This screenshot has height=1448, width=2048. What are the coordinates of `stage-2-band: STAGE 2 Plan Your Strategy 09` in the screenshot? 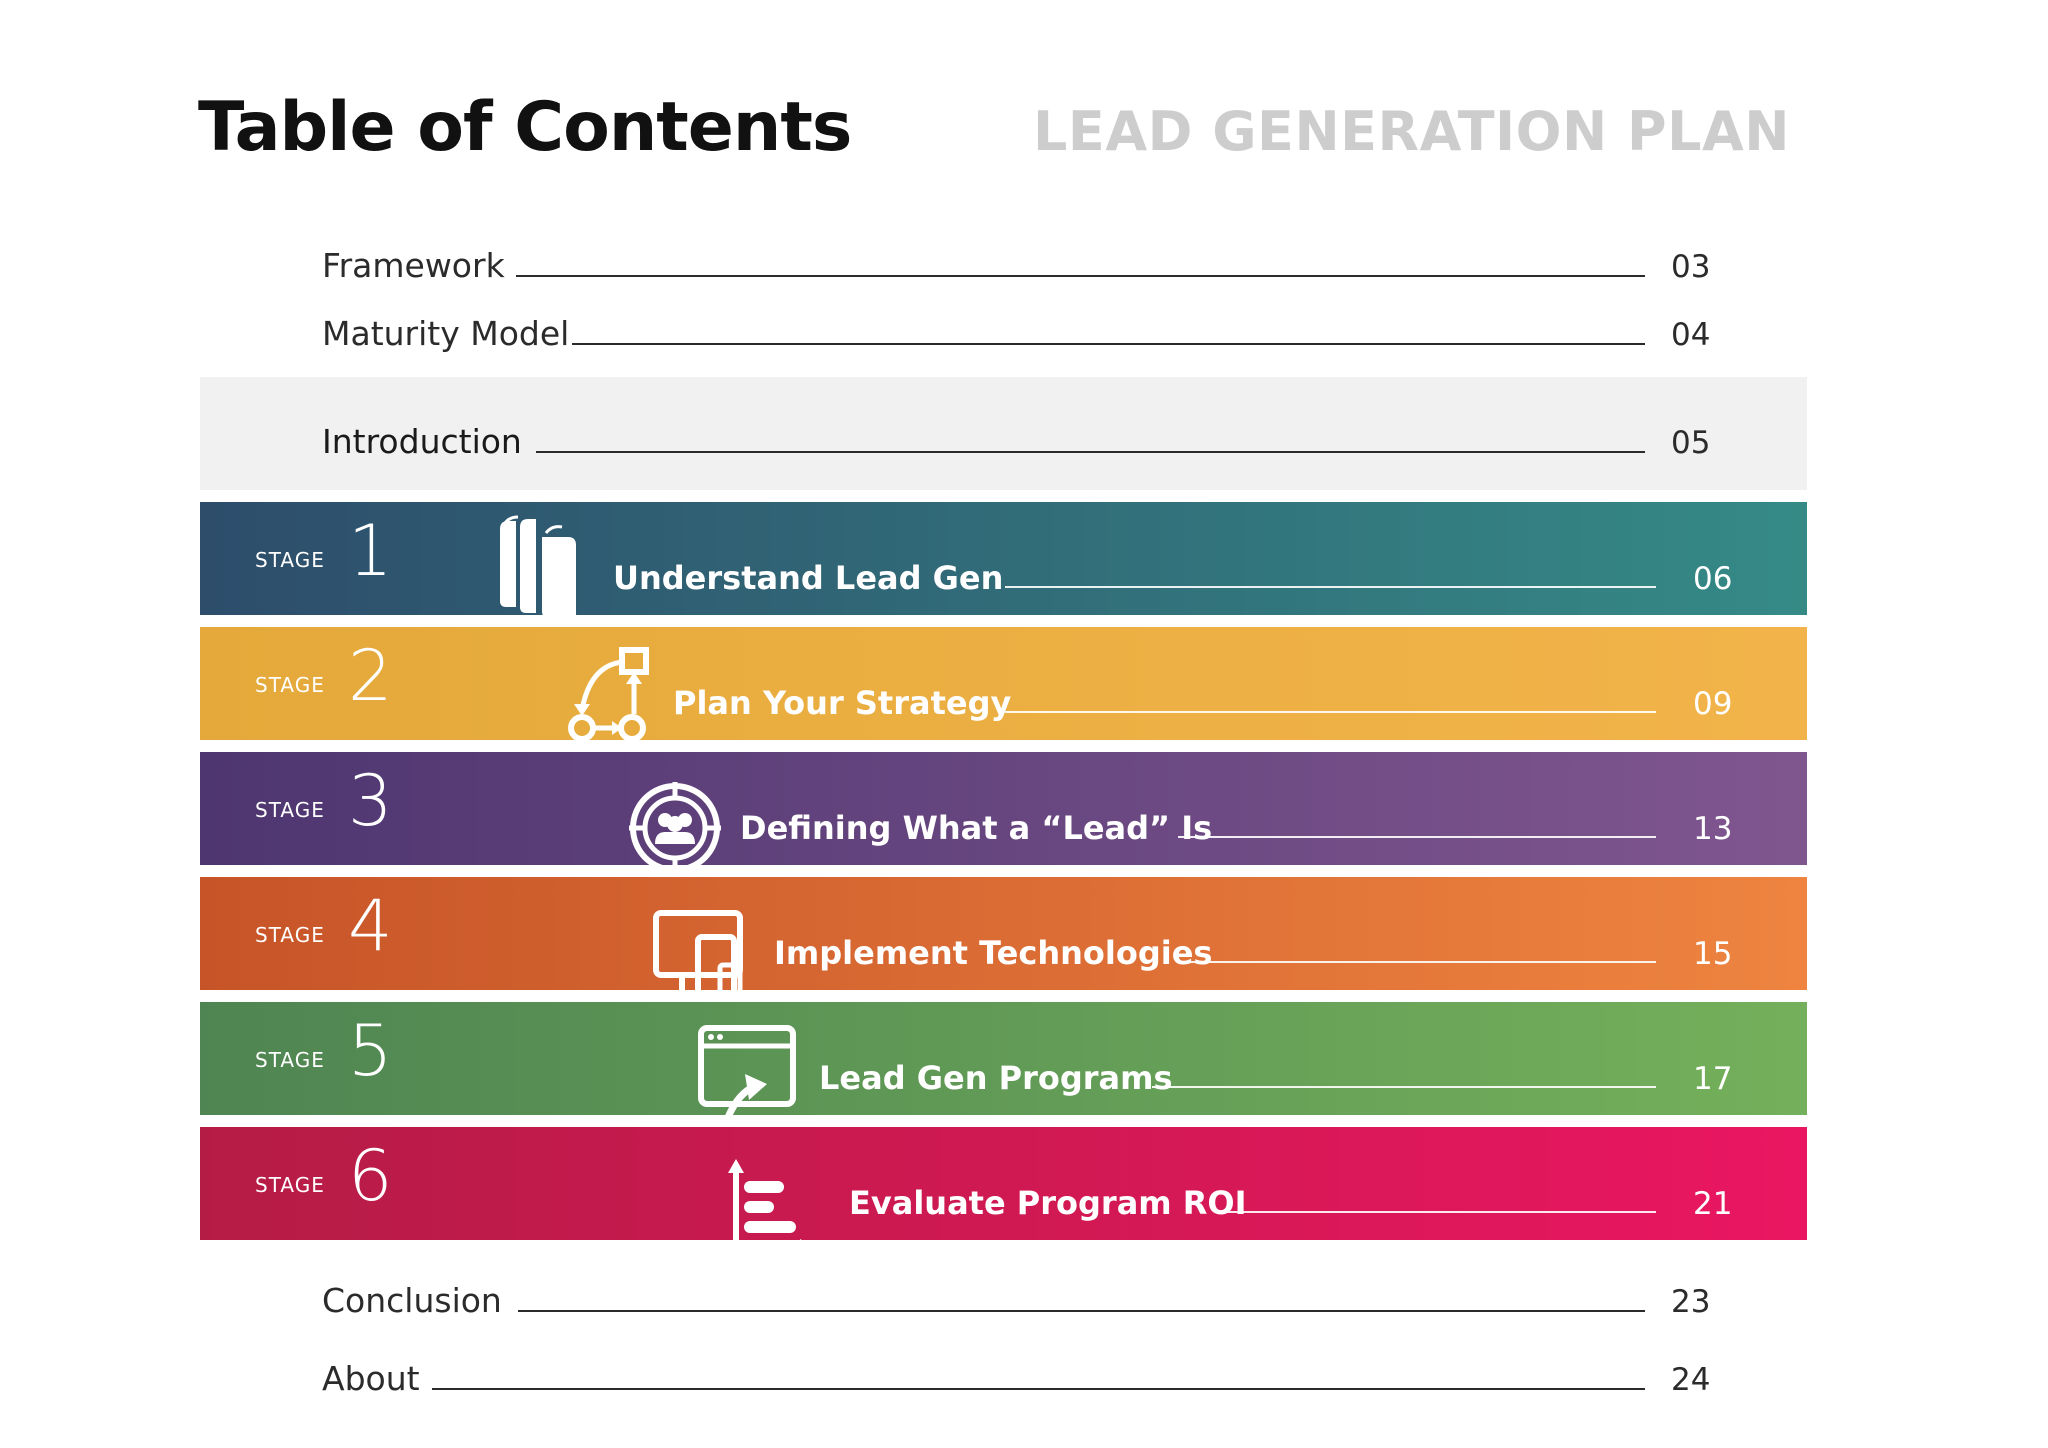 It's located at (1003, 683).